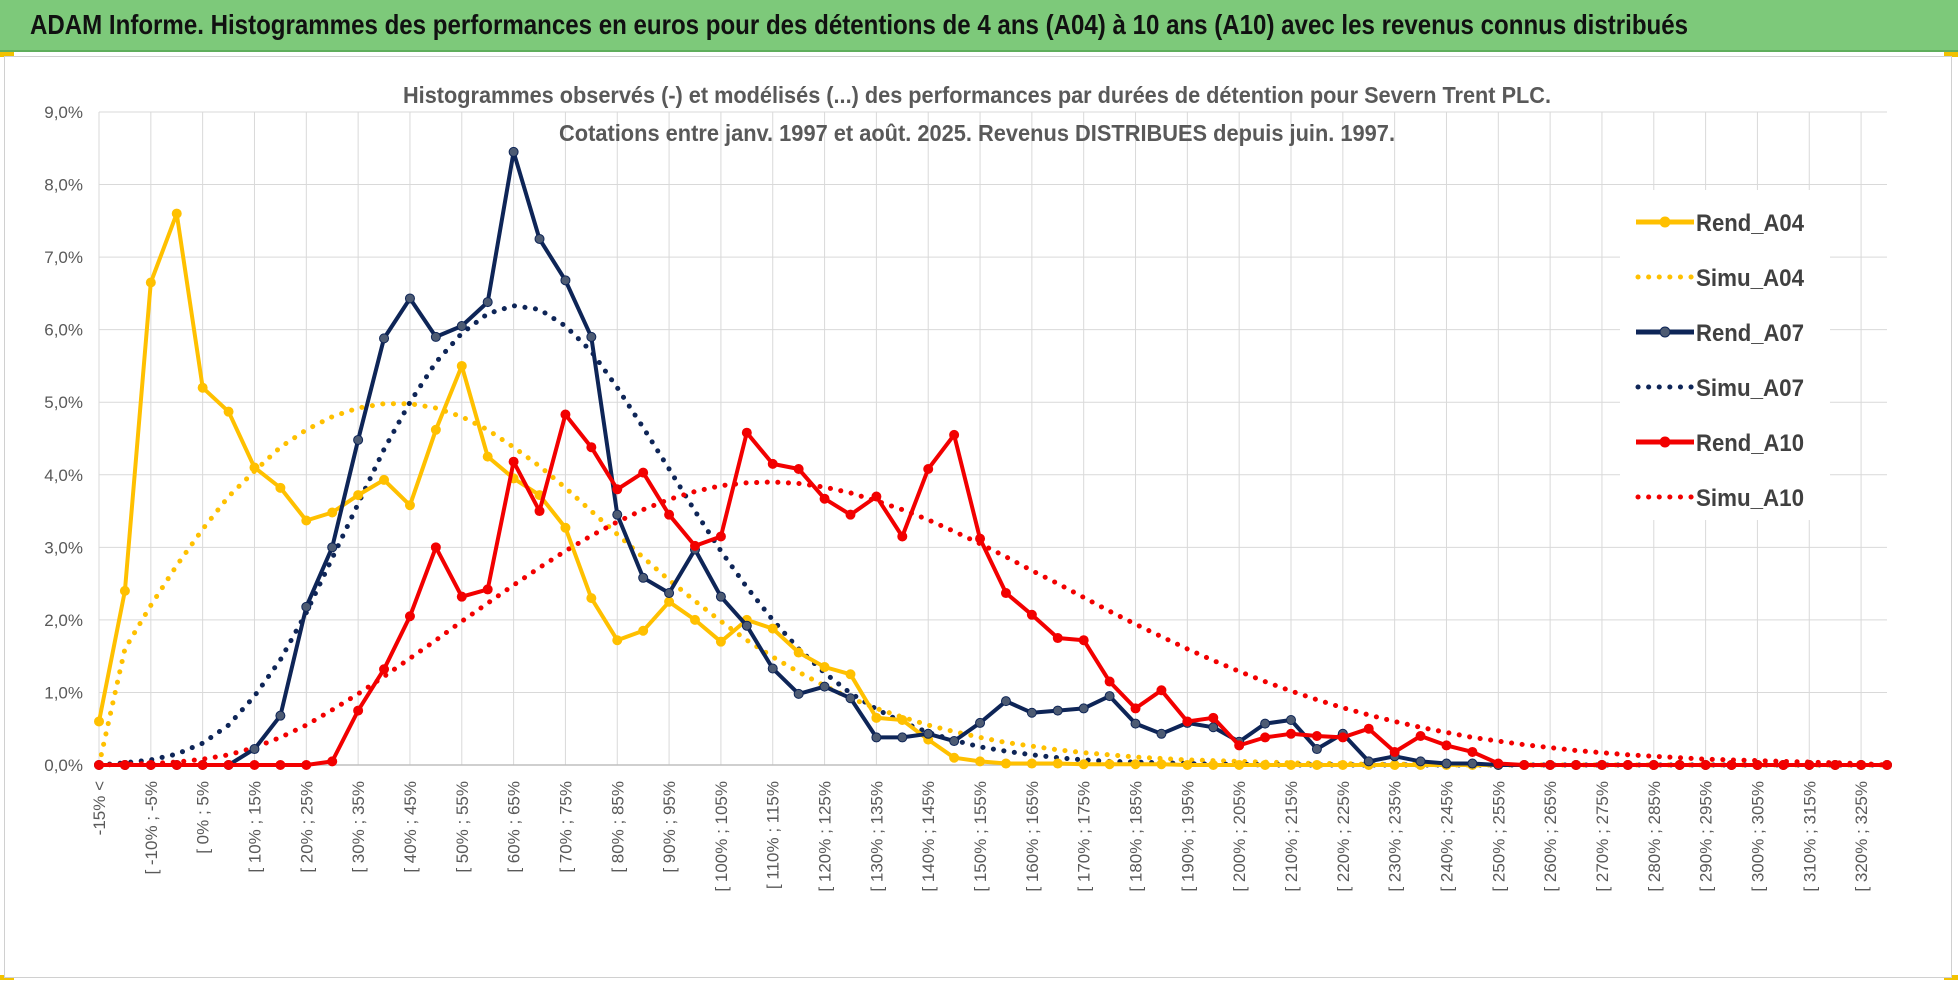 The width and height of the screenshot is (1958, 983). Describe the element at coordinates (1750, 443) in the screenshot. I see `legend-label: Rend_A10` at that location.